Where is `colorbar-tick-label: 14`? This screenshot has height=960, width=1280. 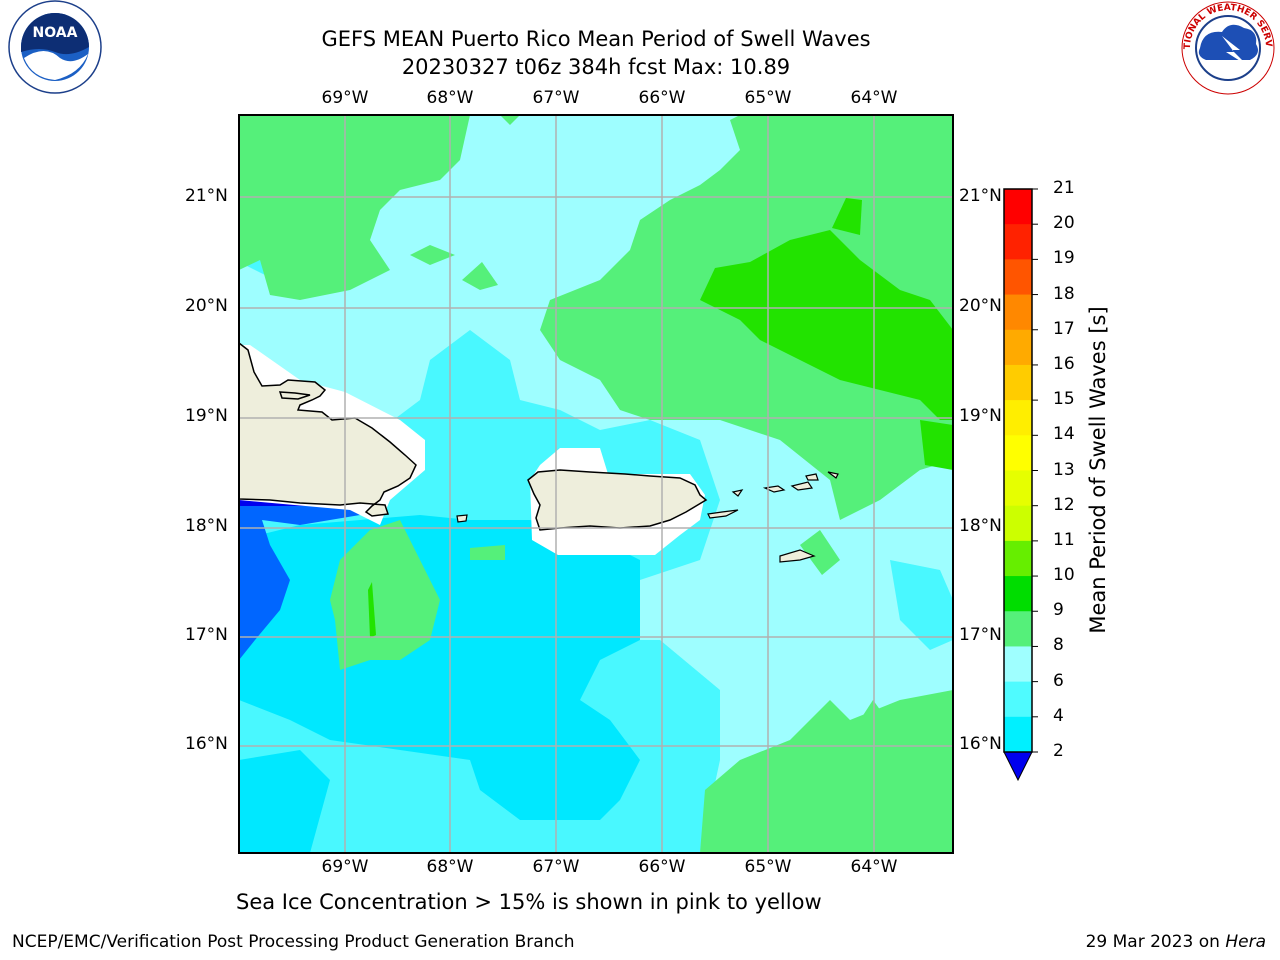
colorbar-tick-label: 14 is located at coordinates (1064, 434).